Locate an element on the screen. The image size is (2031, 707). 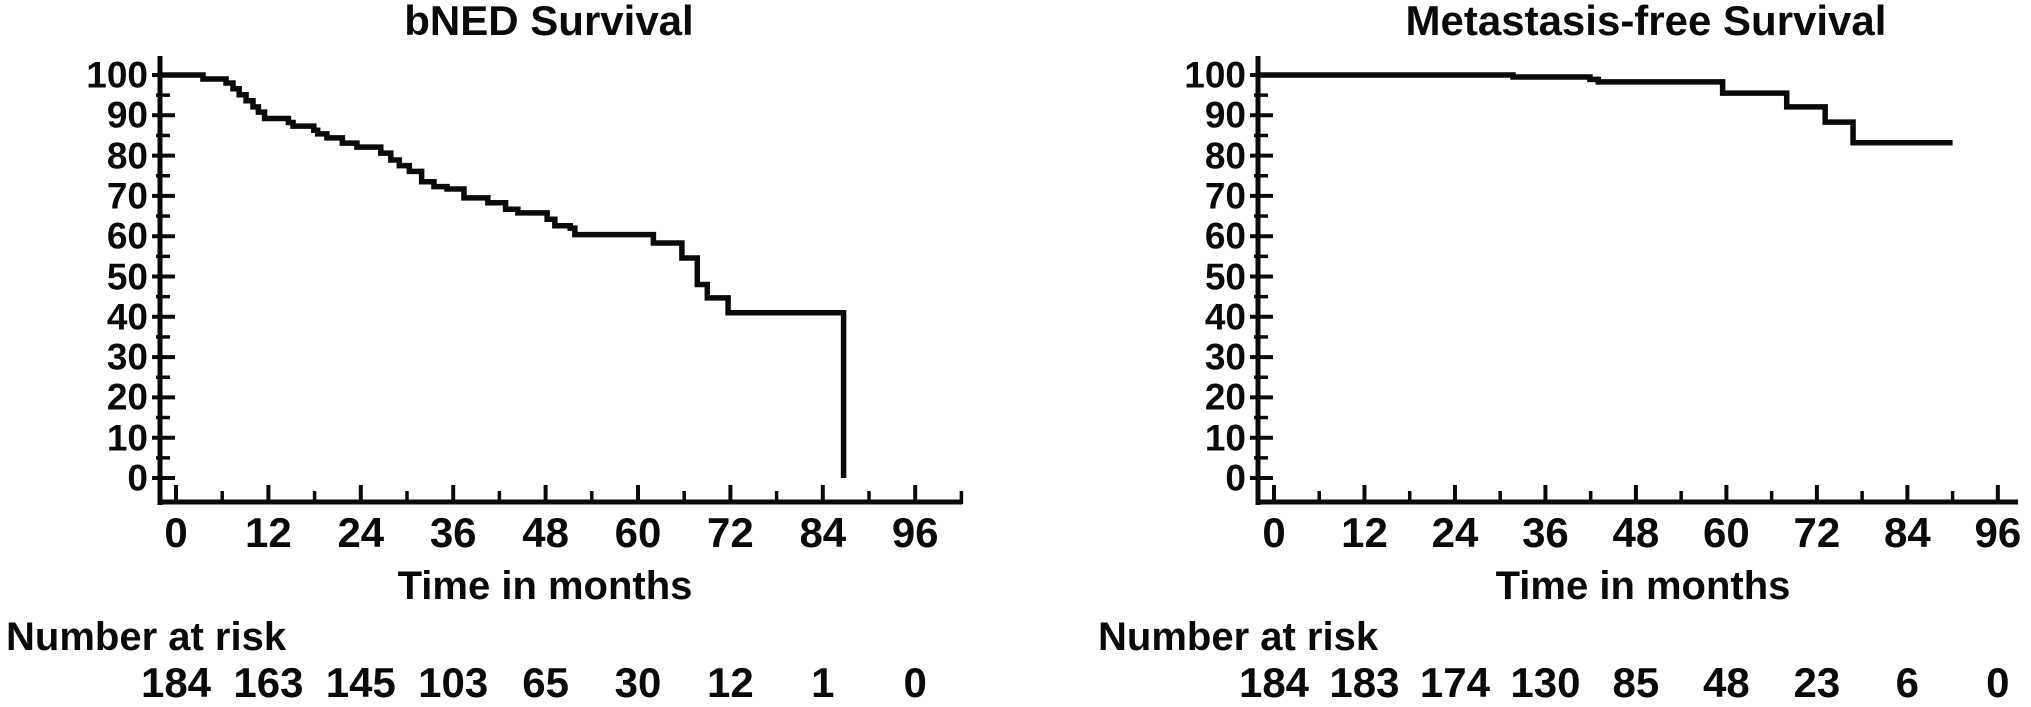
number-at-risk-value: 1 is located at coordinates (823, 682).